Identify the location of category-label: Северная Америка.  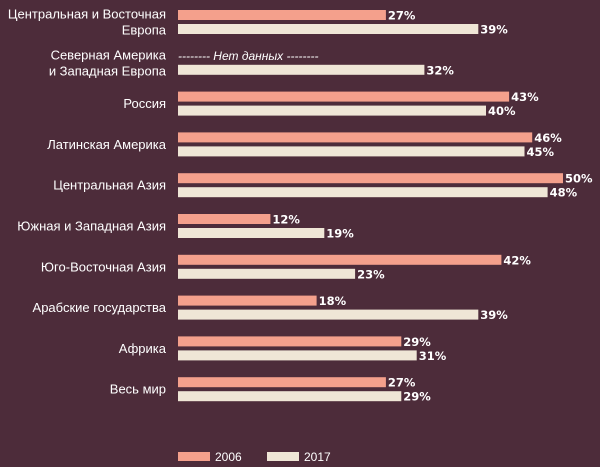
(109, 54).